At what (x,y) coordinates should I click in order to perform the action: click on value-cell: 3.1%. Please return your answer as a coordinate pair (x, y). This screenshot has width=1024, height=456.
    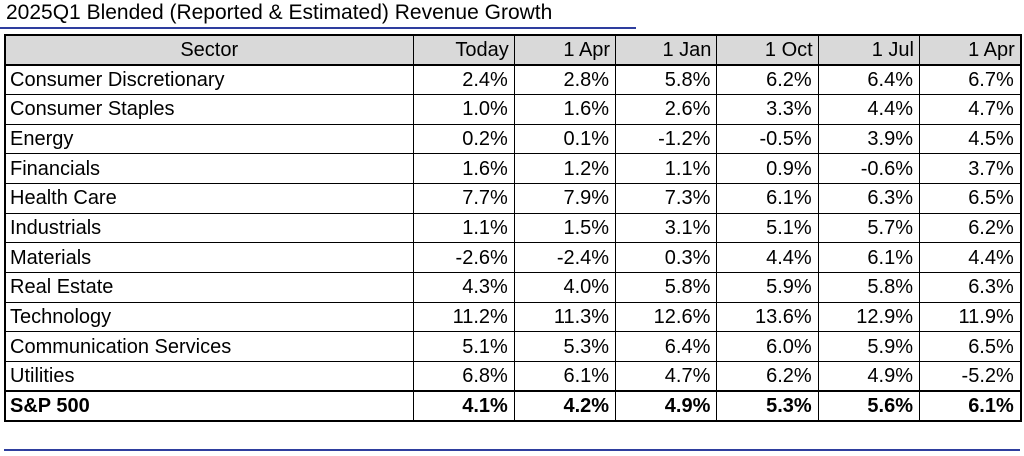
    Looking at the image, I should click on (666, 227).